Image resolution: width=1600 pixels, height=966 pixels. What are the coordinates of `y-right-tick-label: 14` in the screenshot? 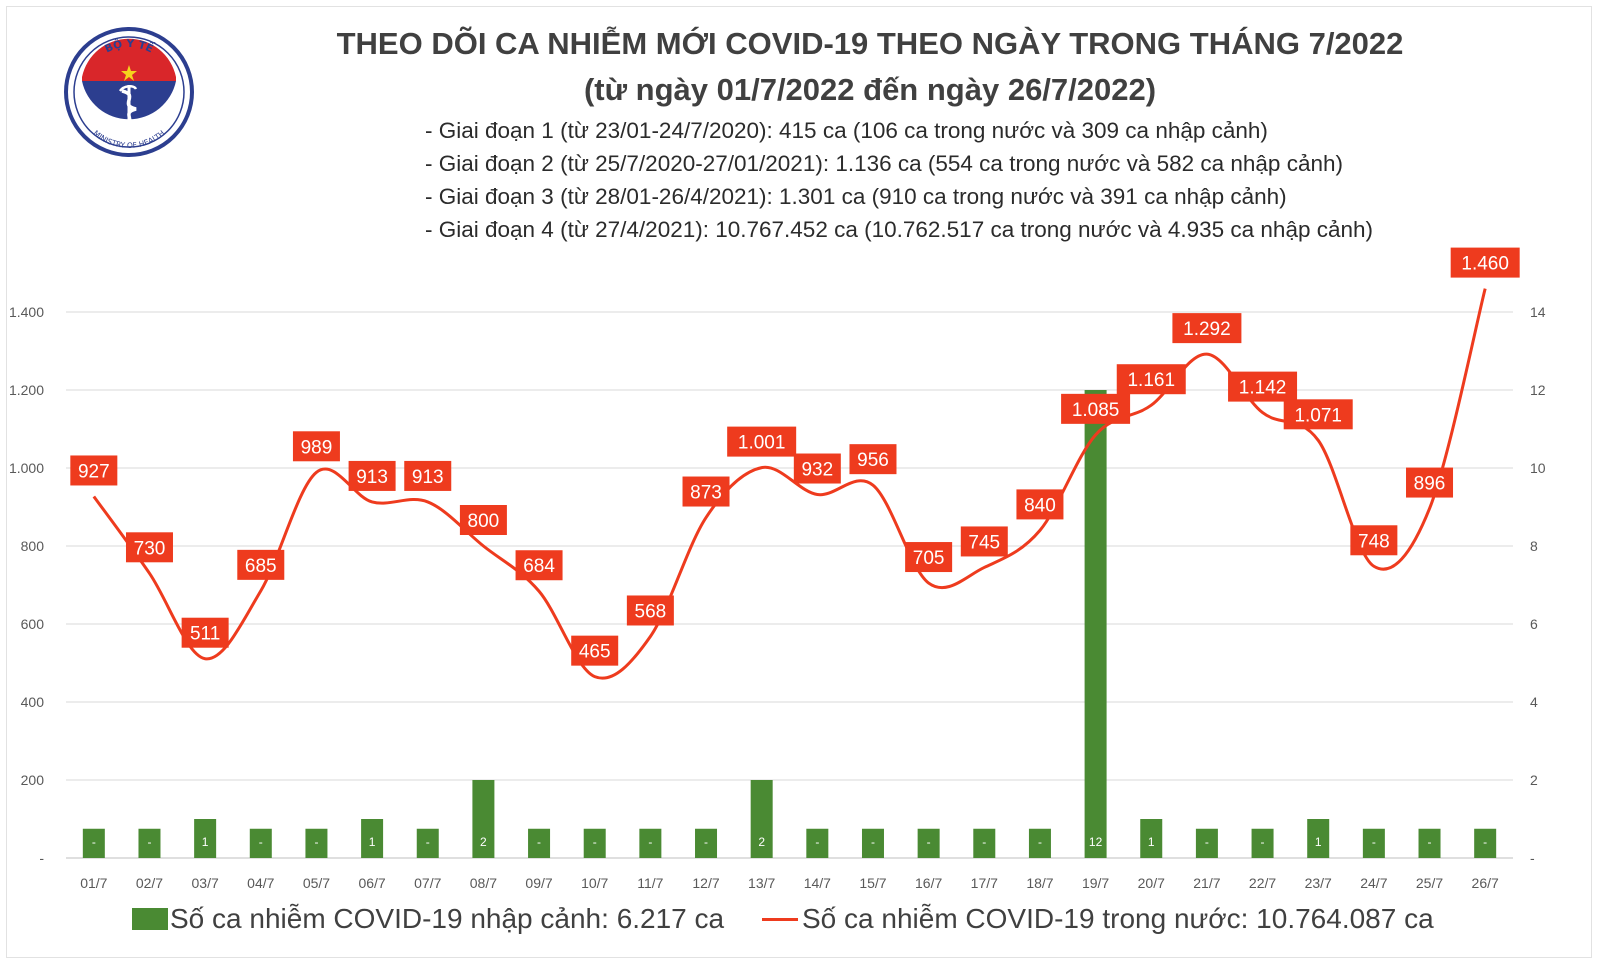 It's located at (1538, 312).